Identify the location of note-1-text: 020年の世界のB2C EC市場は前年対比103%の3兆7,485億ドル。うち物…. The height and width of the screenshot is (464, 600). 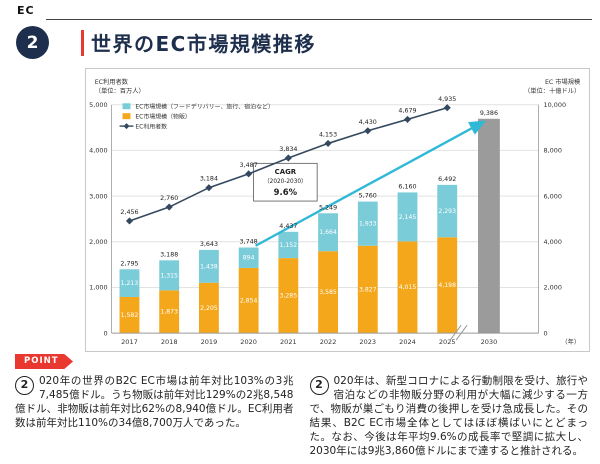
(154, 402).